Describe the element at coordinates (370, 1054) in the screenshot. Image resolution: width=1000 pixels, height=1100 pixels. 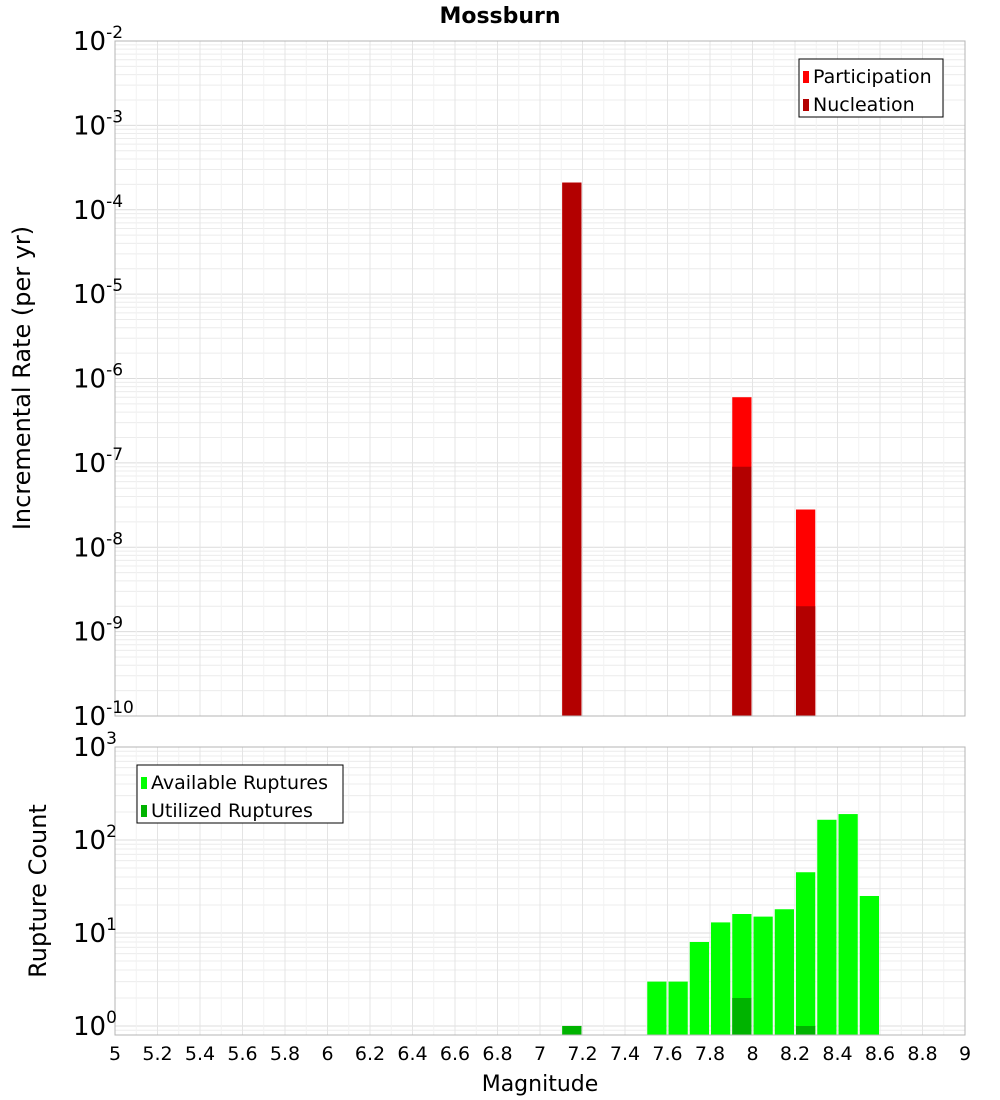
I see `x-tick-label: 6.2` at that location.